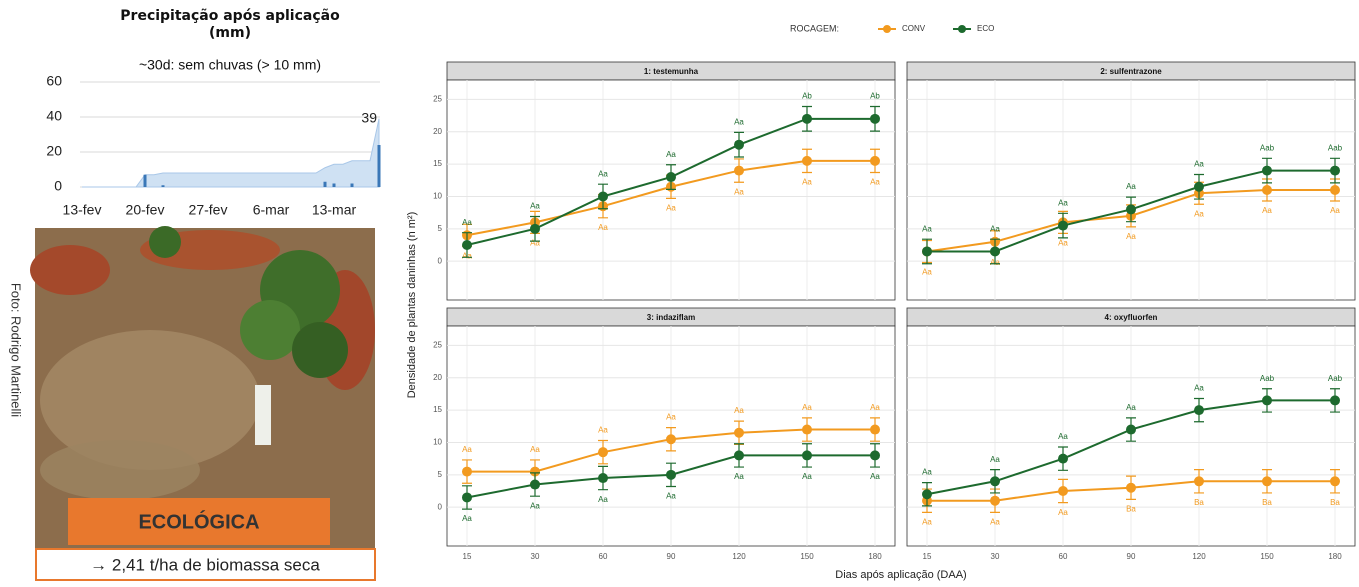 This screenshot has width=1359, height=587. Describe the element at coordinates (54, 81) in the screenshot. I see `y-tick-label: 60` at that location.